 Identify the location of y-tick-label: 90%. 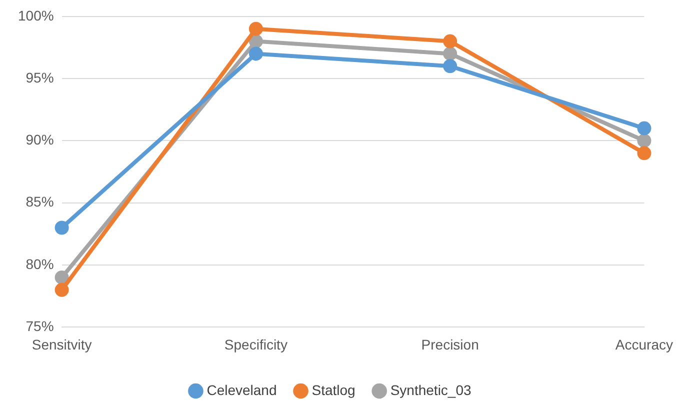
(40, 140).